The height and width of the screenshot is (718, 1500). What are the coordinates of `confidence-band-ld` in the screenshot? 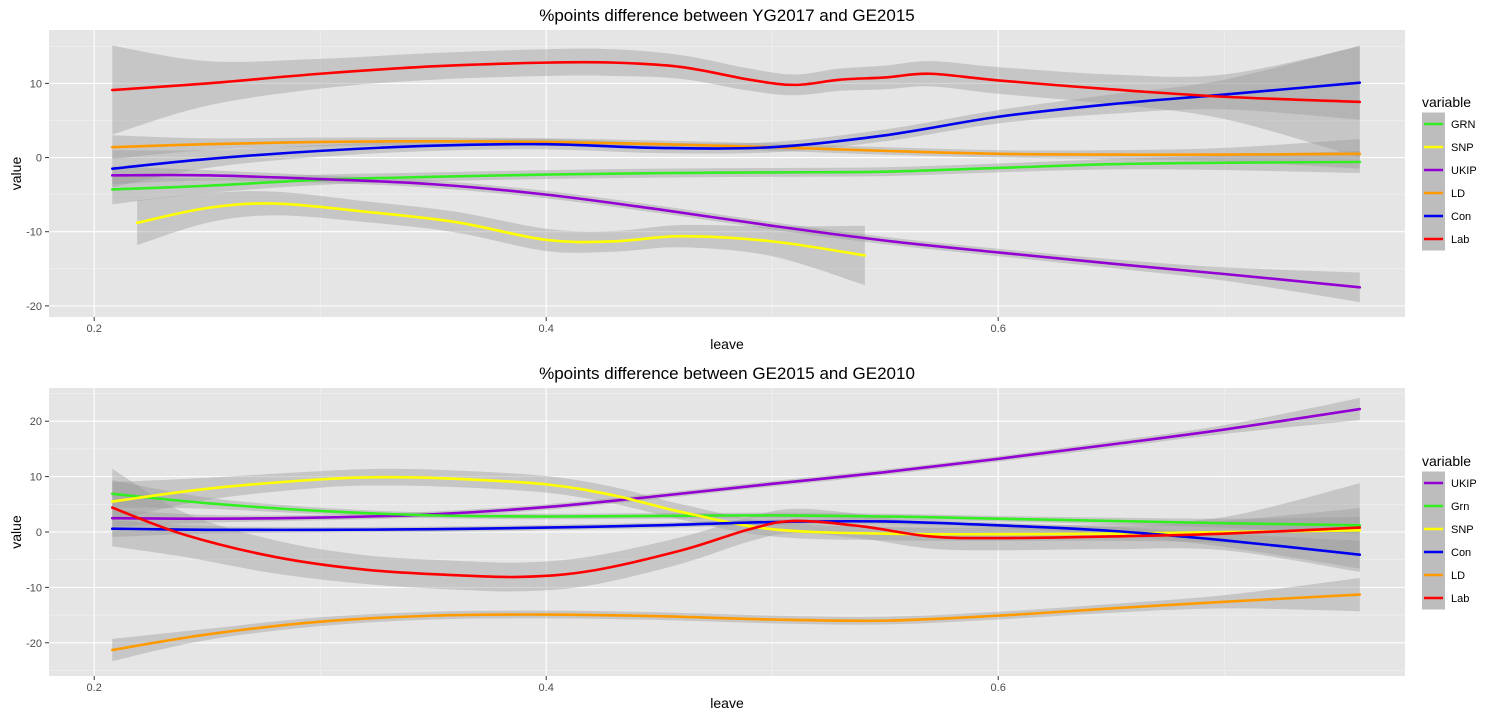 It's located at (736, 152).